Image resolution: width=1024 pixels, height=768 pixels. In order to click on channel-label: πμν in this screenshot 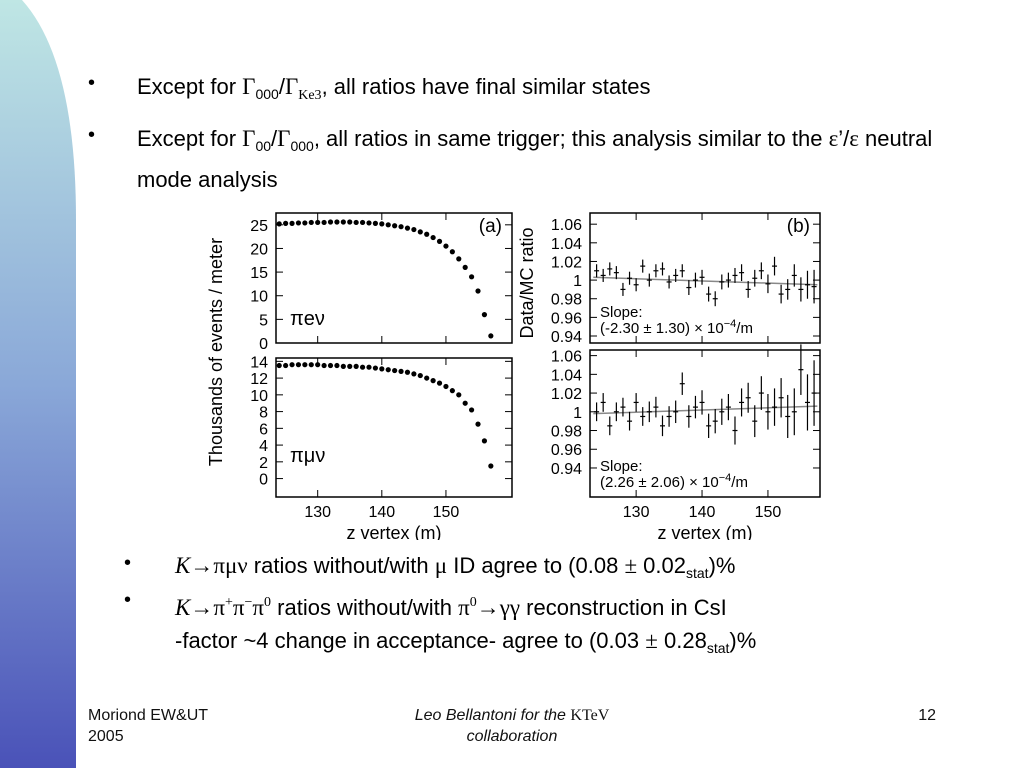, I will do `click(307, 456)`.